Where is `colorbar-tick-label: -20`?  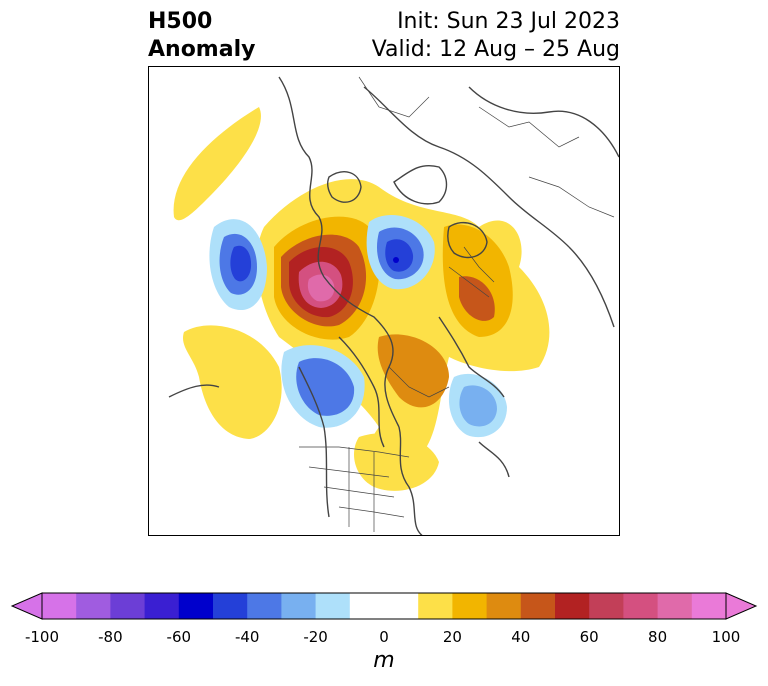 colorbar-tick-label: -20 is located at coordinates (315, 637).